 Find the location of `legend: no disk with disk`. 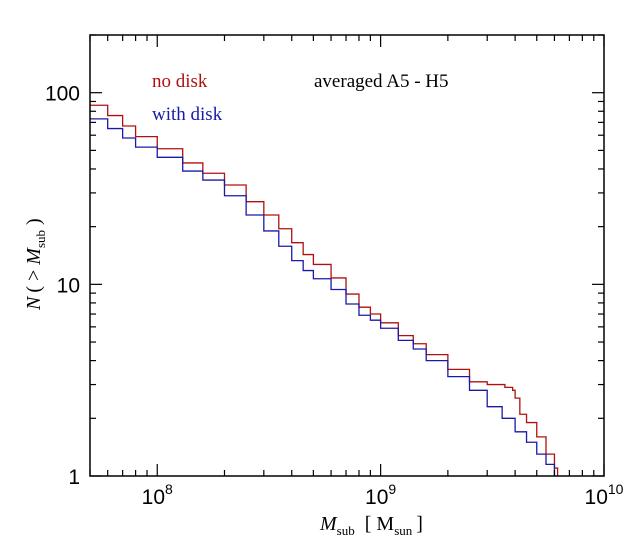

legend: no disk with disk is located at coordinates (187, 98).